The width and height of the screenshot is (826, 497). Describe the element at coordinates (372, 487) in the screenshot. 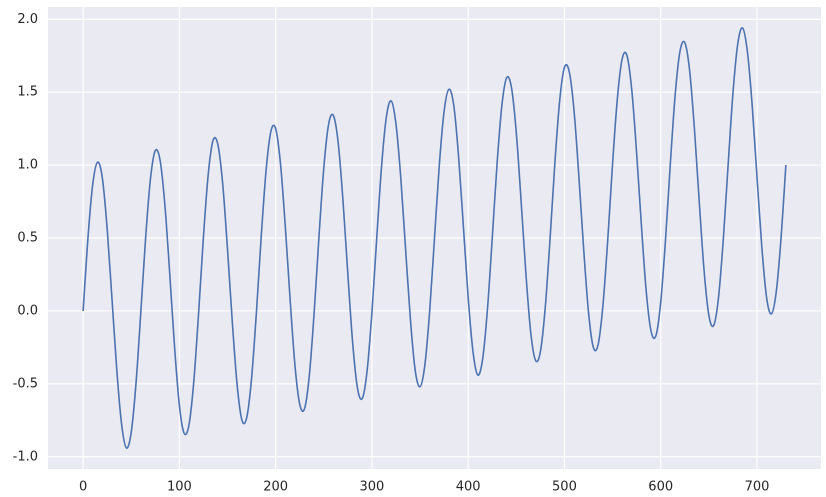

I see `x-tick-label: 300` at that location.